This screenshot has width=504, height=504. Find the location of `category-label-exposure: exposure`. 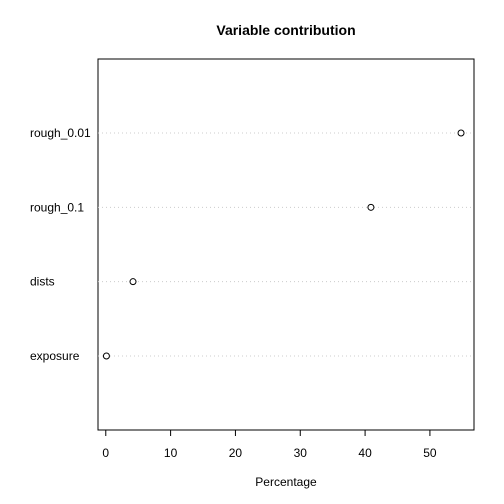

category-label-exposure: exposure is located at coordinates (55, 356).